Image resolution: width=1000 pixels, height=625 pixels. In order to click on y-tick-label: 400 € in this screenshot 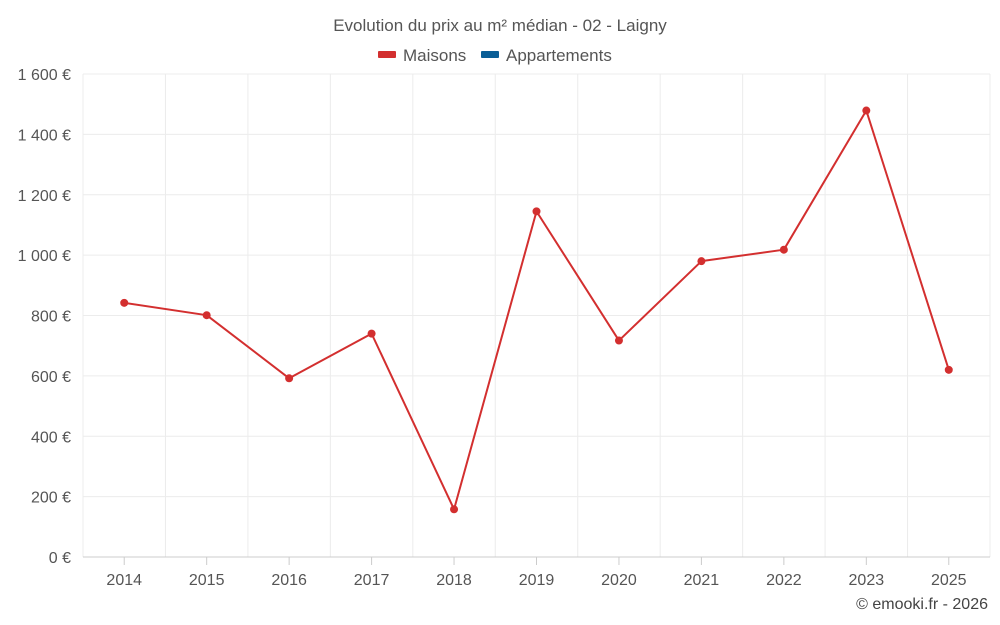, I will do `click(51, 437)`.